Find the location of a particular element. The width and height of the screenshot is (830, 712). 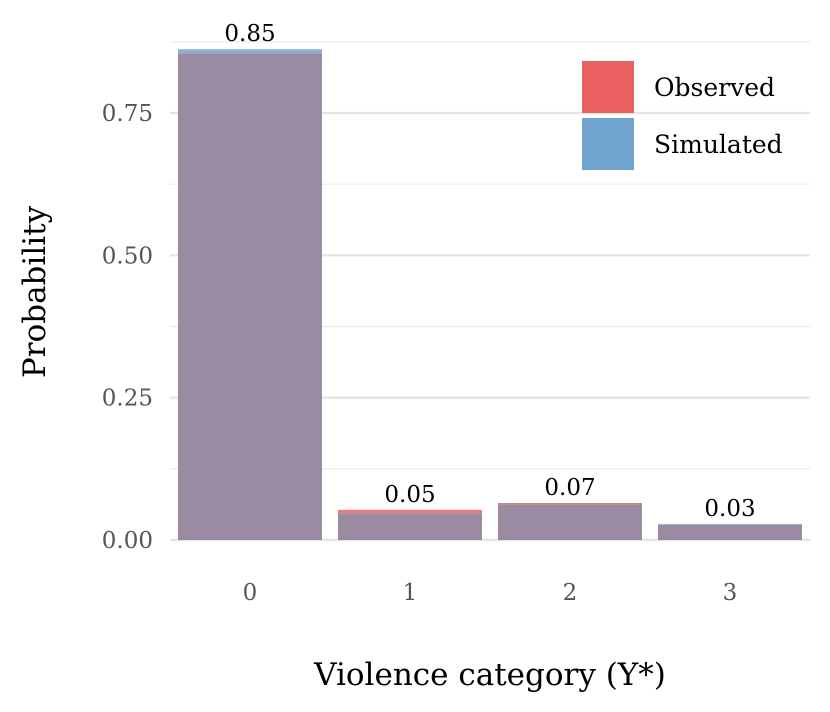

data-label-0: 0.85 is located at coordinates (249, 34).